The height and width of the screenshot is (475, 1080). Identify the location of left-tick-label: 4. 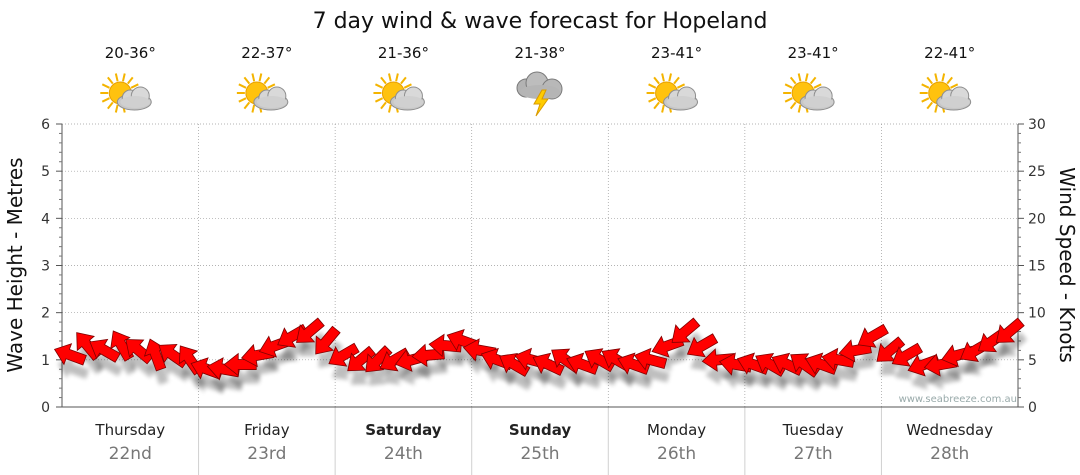
(45, 219).